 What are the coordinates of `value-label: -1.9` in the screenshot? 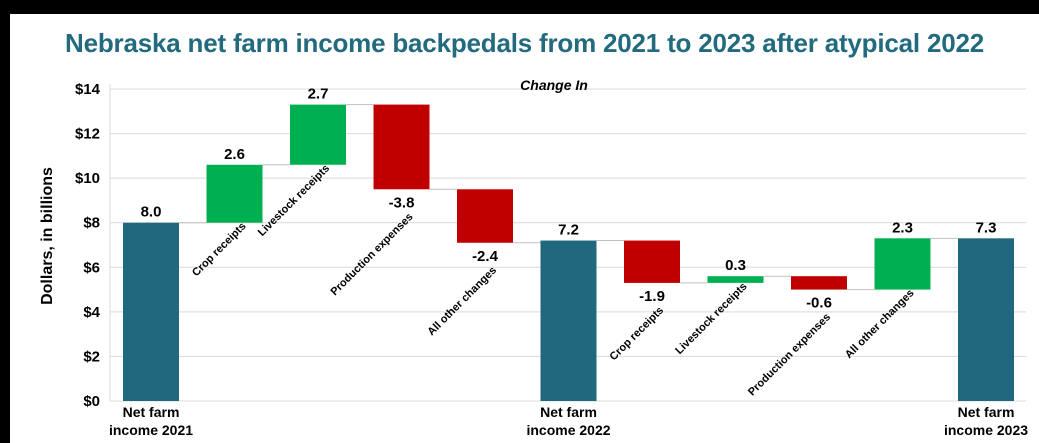 It's located at (652, 296).